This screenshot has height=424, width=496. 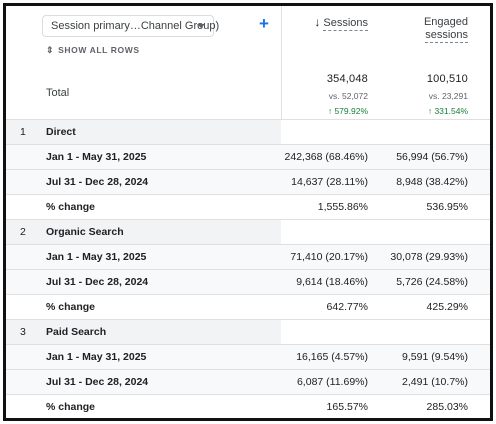 I want to click on dimension-selector: Session primary…Channel Group), so click(x=130, y=26).